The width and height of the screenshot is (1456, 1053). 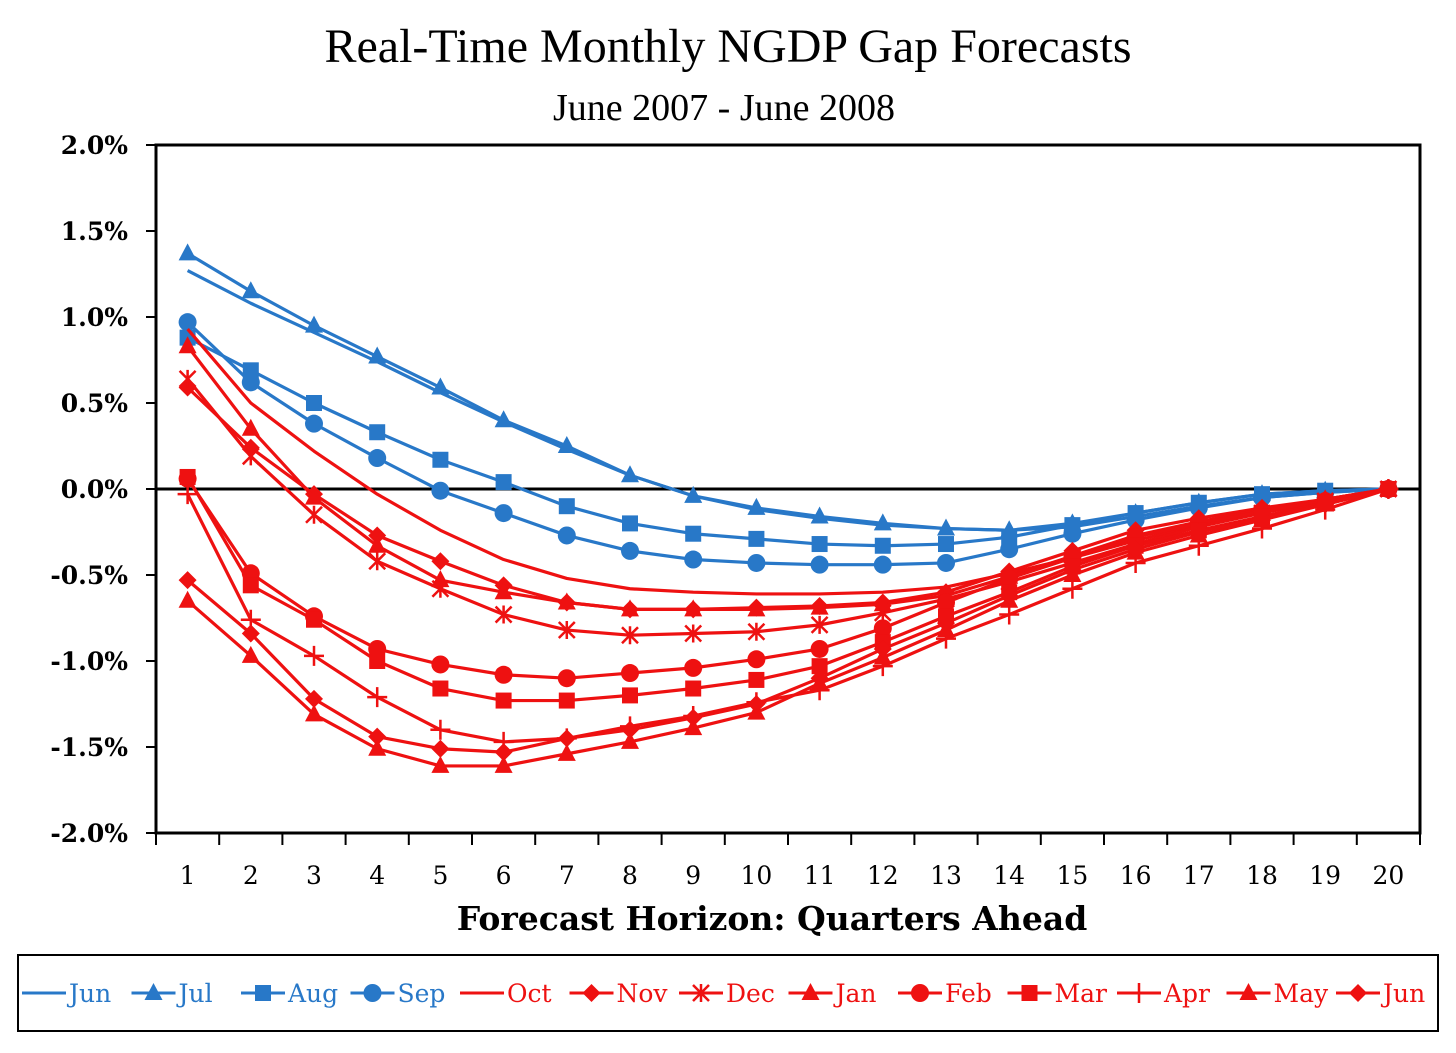 What do you see at coordinates (1081, 993) in the screenshot?
I see `legend-label: Mar` at bounding box center [1081, 993].